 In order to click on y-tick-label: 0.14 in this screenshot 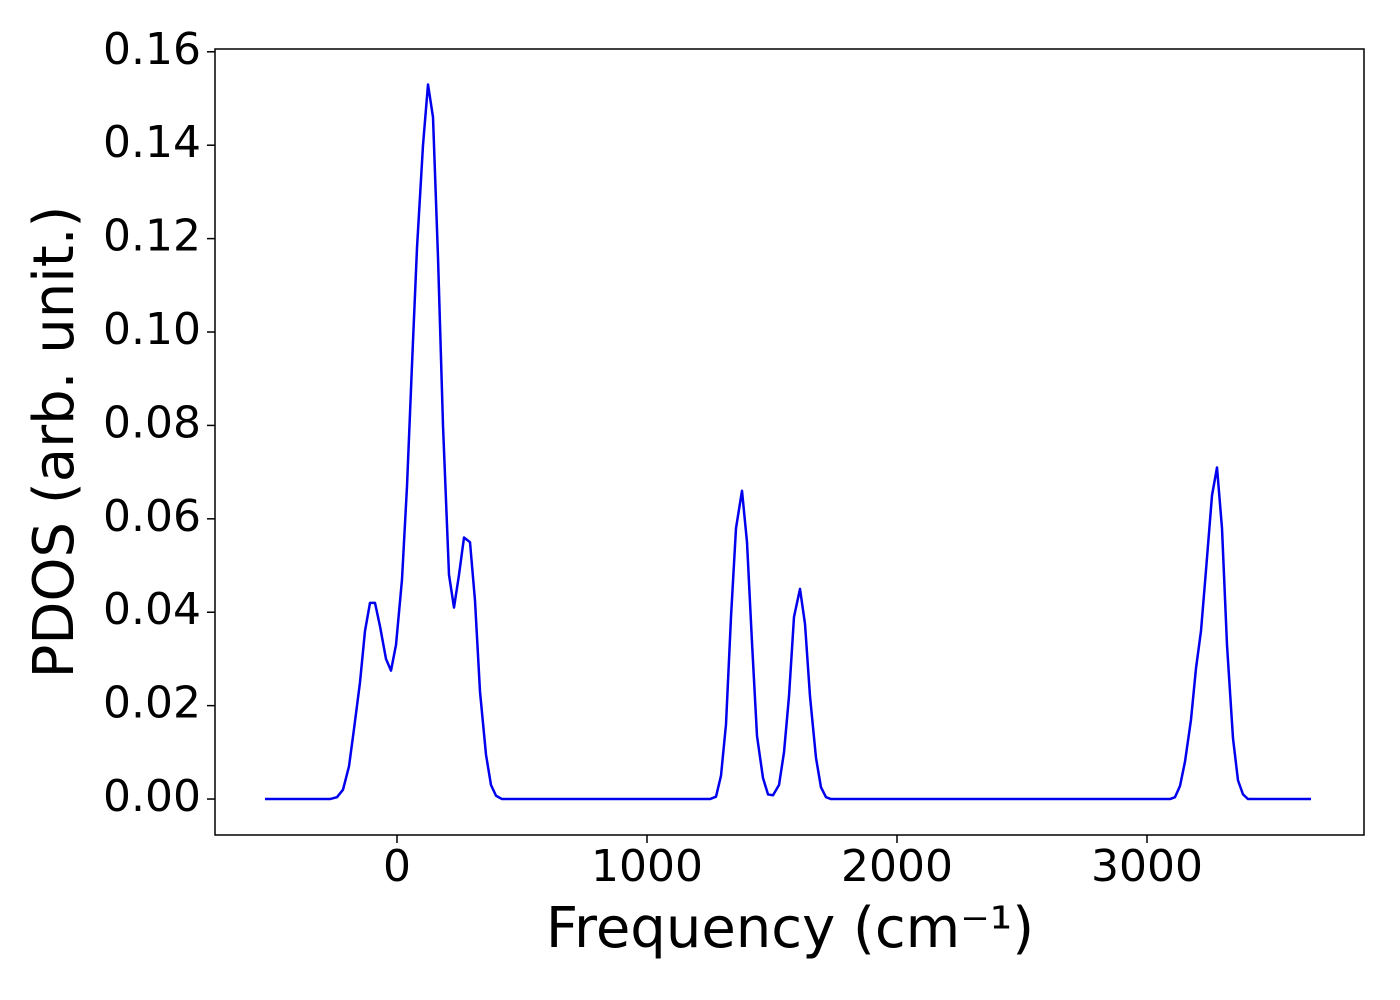, I will do `click(152, 142)`.